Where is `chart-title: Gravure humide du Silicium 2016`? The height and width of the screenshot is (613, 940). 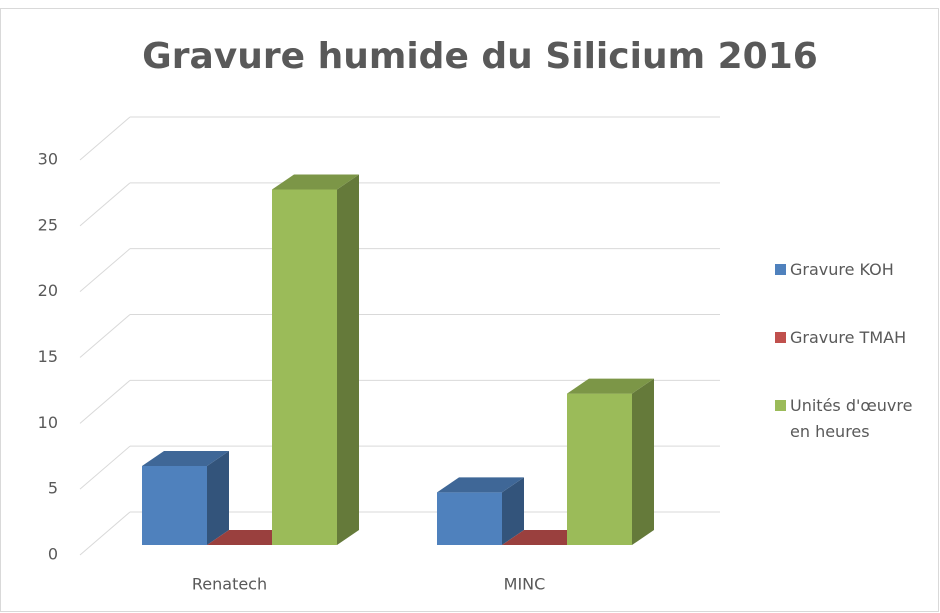 chart-title: Gravure humide du Silicium 2016 is located at coordinates (480, 56).